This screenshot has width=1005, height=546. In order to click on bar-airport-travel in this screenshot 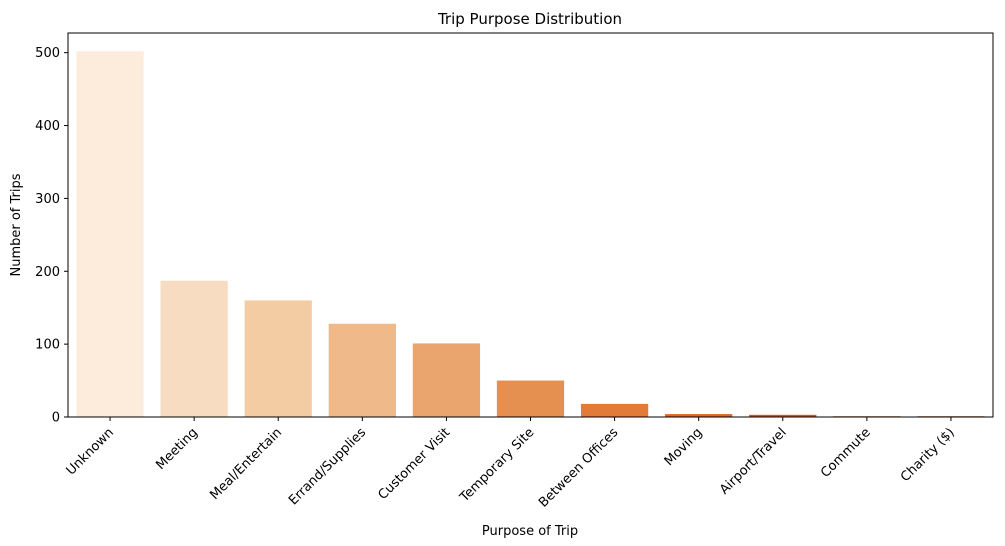, I will do `click(783, 415)`.